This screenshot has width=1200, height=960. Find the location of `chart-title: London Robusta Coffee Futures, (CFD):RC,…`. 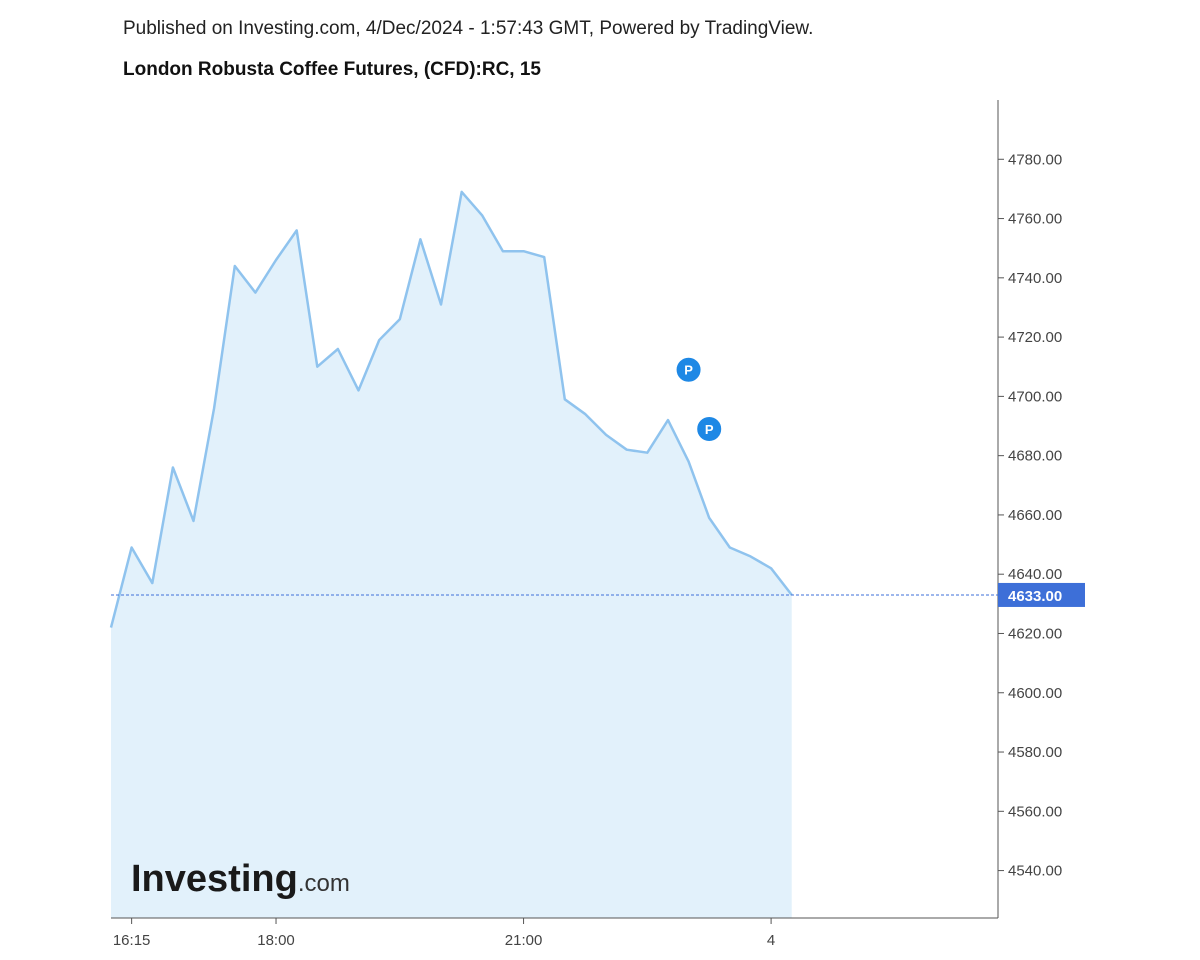

chart-title: London Robusta Coffee Futures, (CFD):RC,… is located at coordinates (332, 69).